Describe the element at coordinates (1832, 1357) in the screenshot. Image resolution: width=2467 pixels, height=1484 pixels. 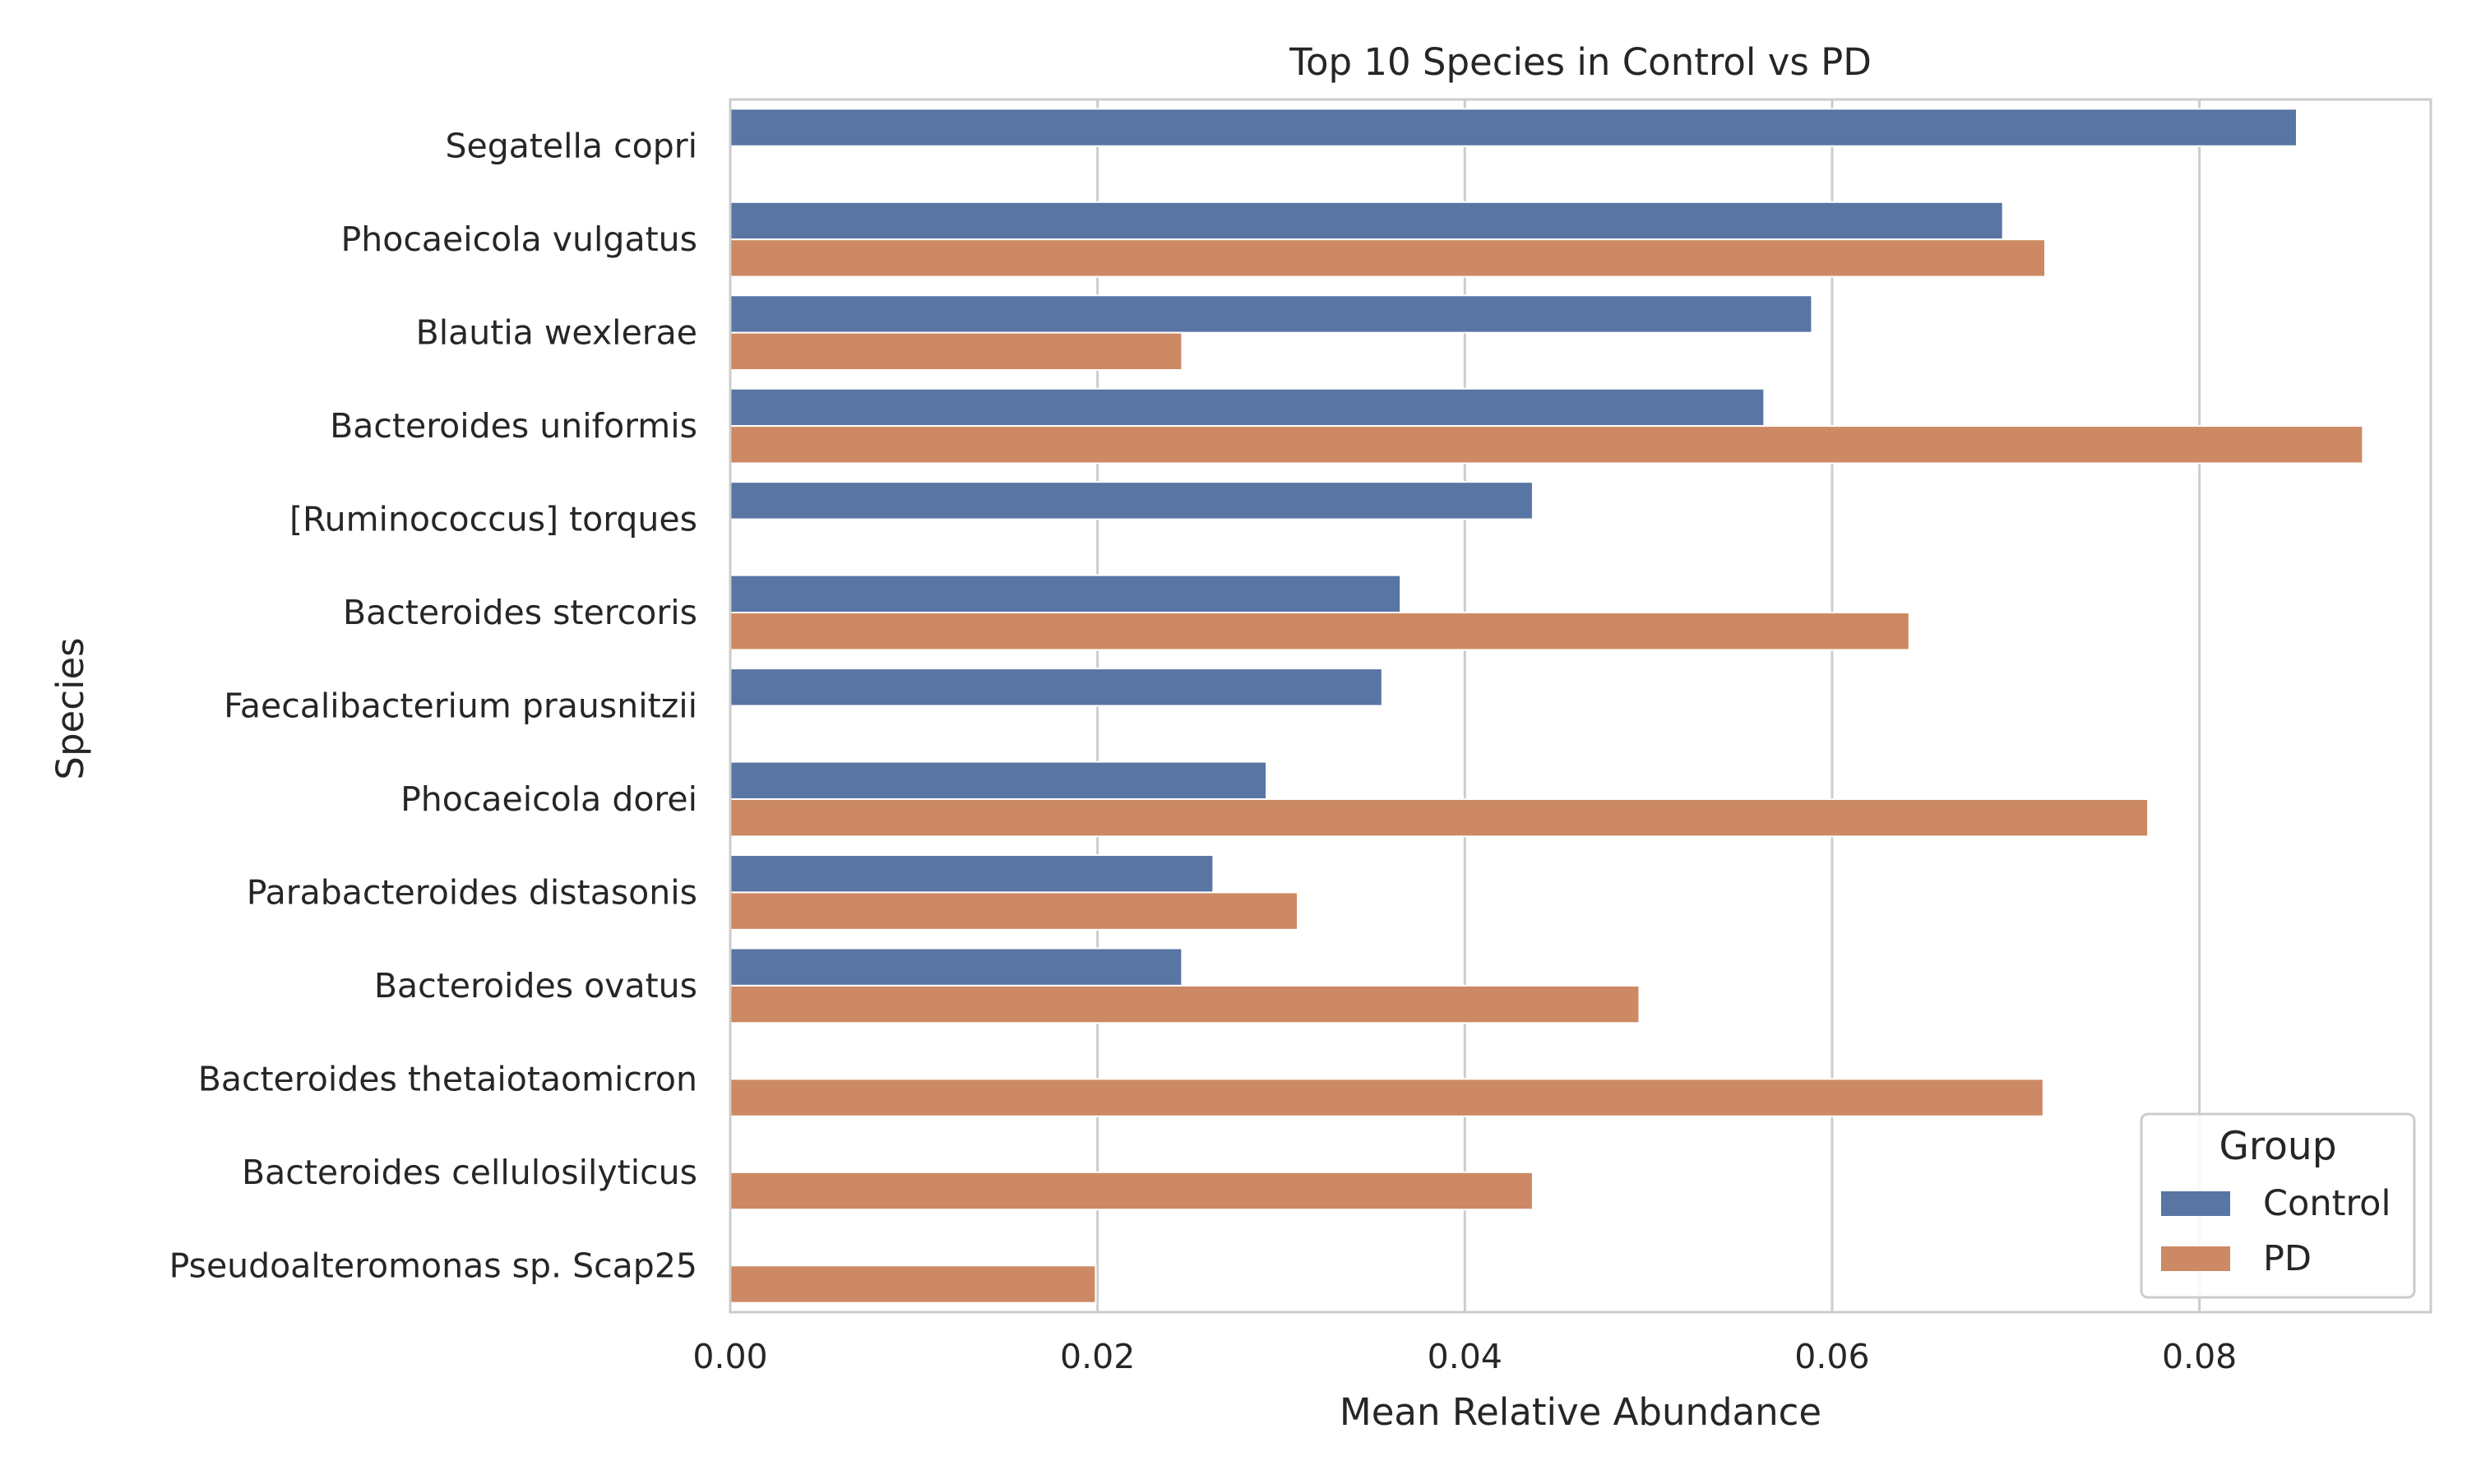
I see `x-tick-label: 0.06` at that location.